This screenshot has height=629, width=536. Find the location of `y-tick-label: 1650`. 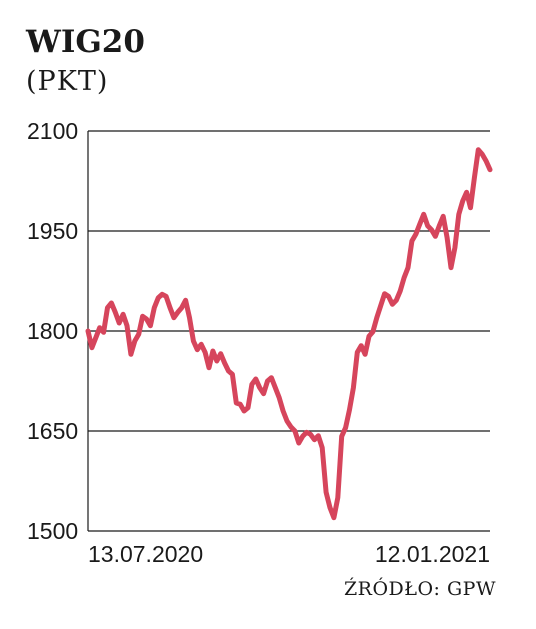

y-tick-label: 1650 is located at coordinates (52, 431).